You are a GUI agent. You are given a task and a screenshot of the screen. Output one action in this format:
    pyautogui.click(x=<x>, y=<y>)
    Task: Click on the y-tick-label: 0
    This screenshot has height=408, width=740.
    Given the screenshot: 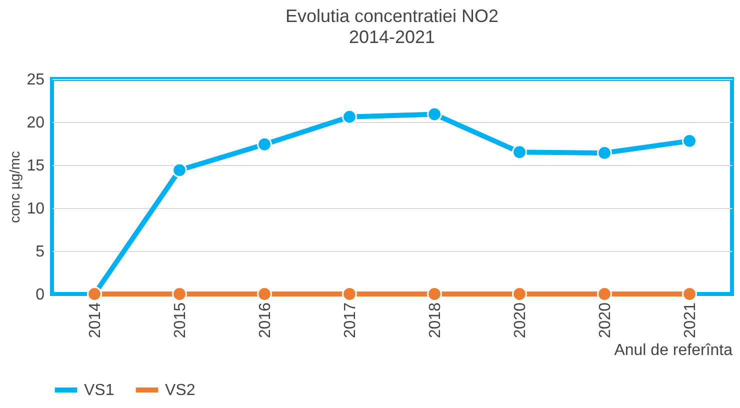 What is the action you would take?
    pyautogui.click(x=40, y=295)
    